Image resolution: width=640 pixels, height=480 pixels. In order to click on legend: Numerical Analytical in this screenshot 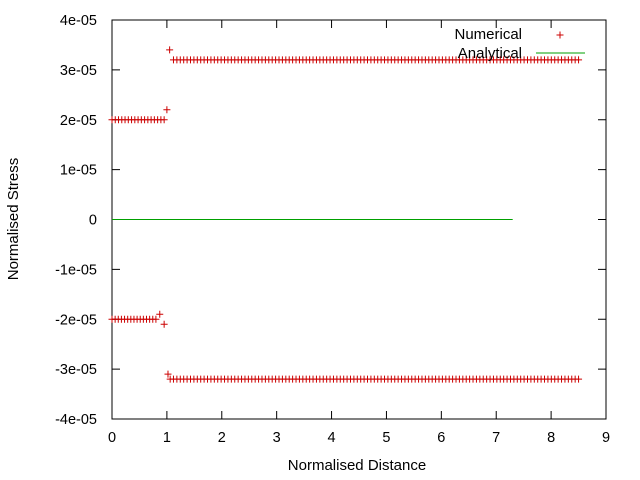, I will do `click(519, 44)`.